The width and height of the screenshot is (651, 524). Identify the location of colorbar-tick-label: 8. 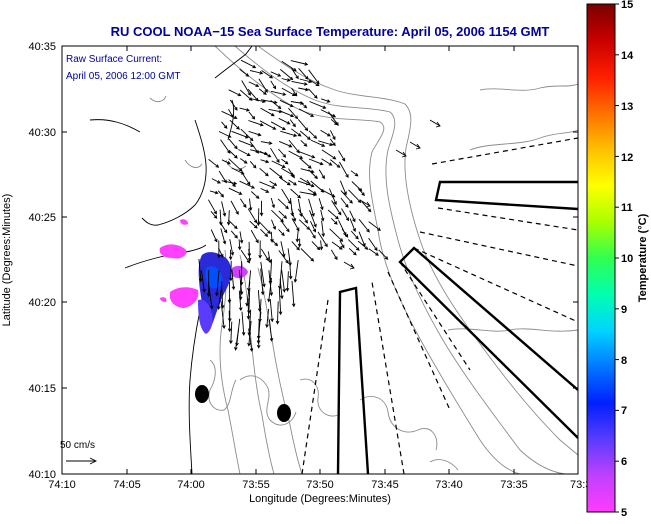
(624, 361).